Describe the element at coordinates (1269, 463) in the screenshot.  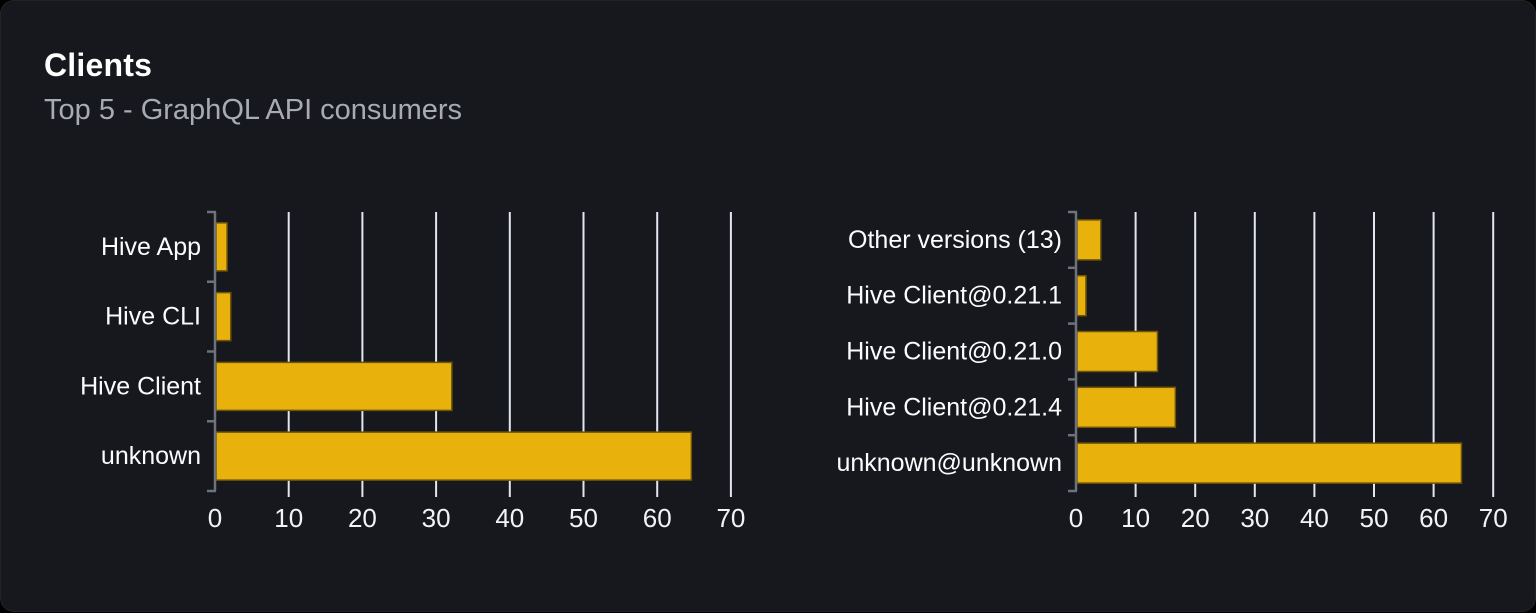
I see `bar-unknown-unknown` at that location.